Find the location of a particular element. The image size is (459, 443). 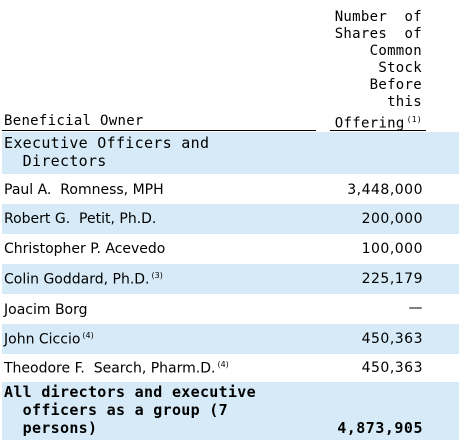

share-count: — is located at coordinates (415, 308).